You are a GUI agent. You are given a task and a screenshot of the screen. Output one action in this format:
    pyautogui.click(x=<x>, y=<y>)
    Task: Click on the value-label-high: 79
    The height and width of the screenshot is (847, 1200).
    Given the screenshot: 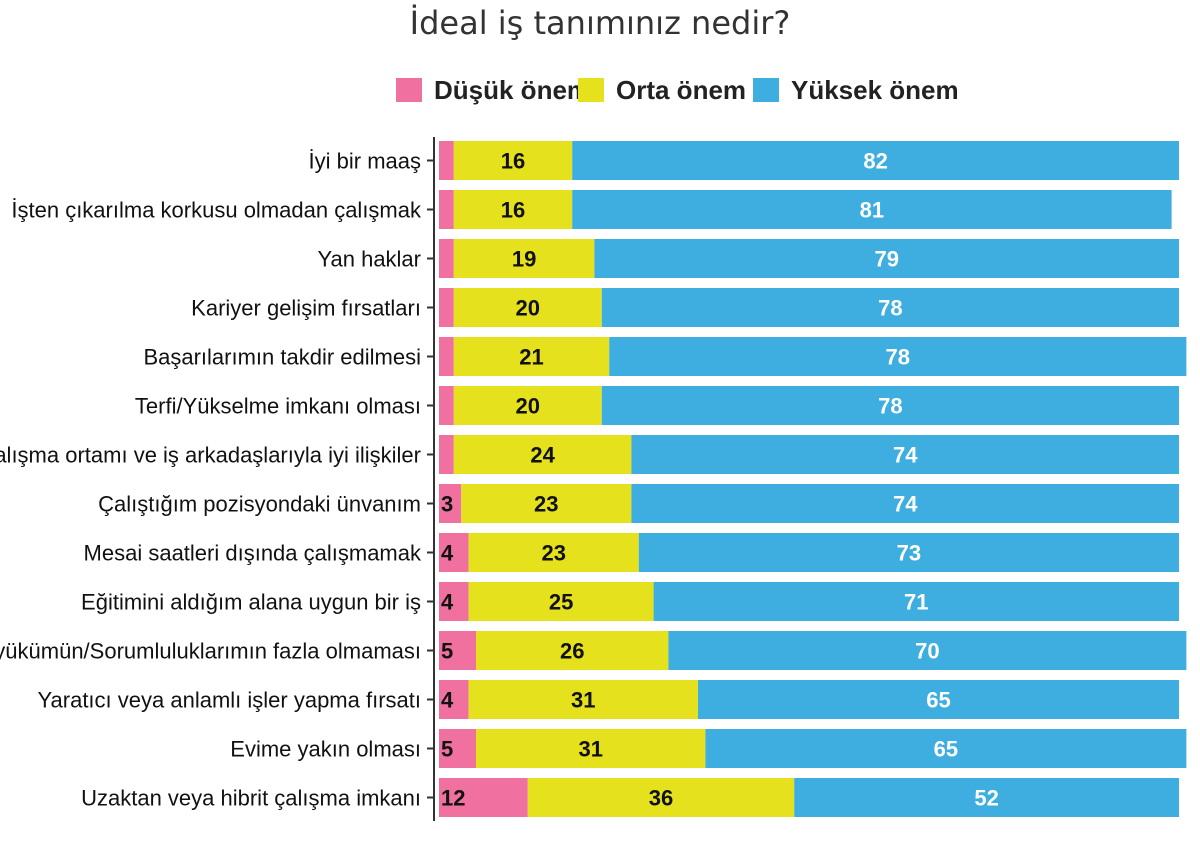 What is the action you would take?
    pyautogui.click(x=886, y=259)
    